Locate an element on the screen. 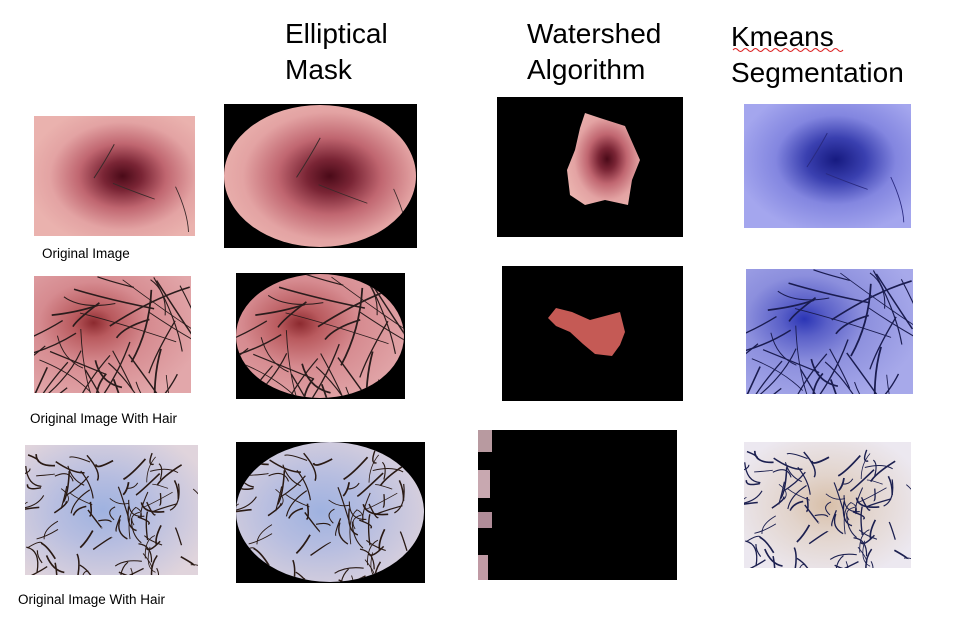 This screenshot has width=957, height=620. header-line: Algorithm is located at coordinates (586, 69).